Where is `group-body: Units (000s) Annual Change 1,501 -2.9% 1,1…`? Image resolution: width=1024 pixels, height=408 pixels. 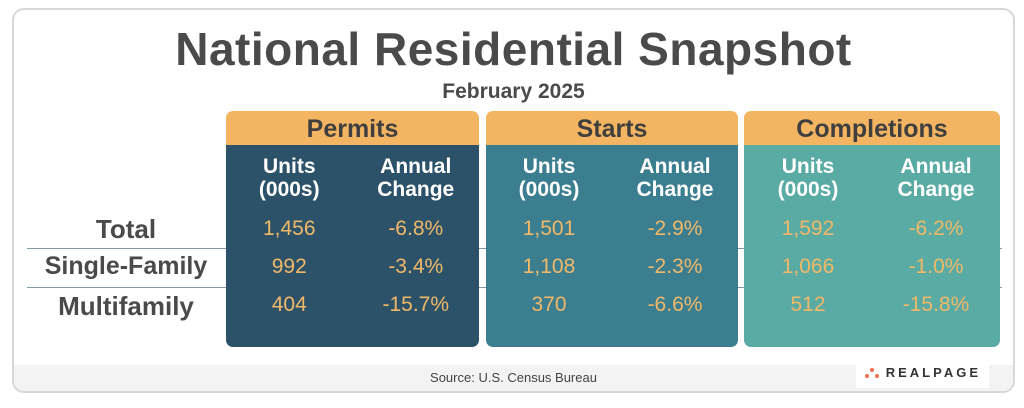
group-body: Units (000s) Annual Change 1,501 -2.9% 1,1… is located at coordinates (612, 246).